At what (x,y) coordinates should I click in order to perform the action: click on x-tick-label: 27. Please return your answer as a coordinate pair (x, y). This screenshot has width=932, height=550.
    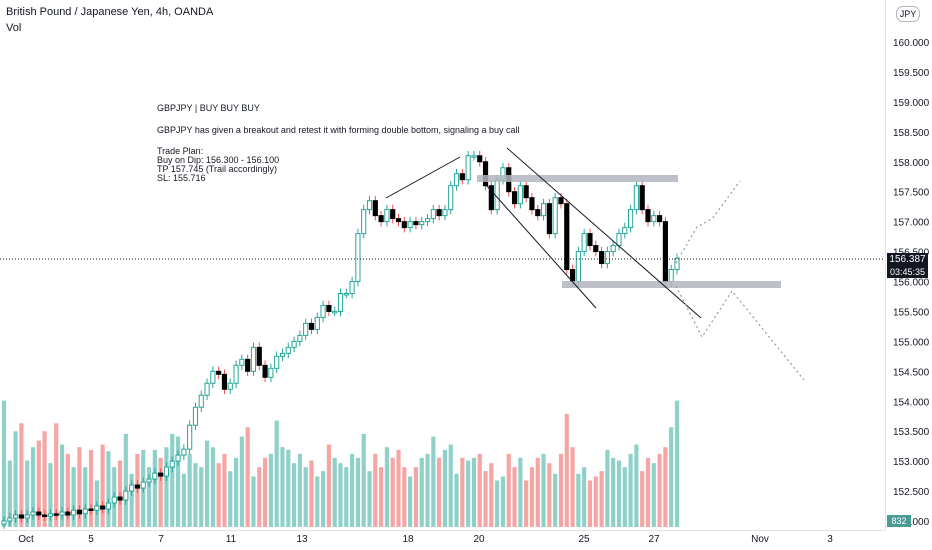
    Looking at the image, I should click on (654, 539).